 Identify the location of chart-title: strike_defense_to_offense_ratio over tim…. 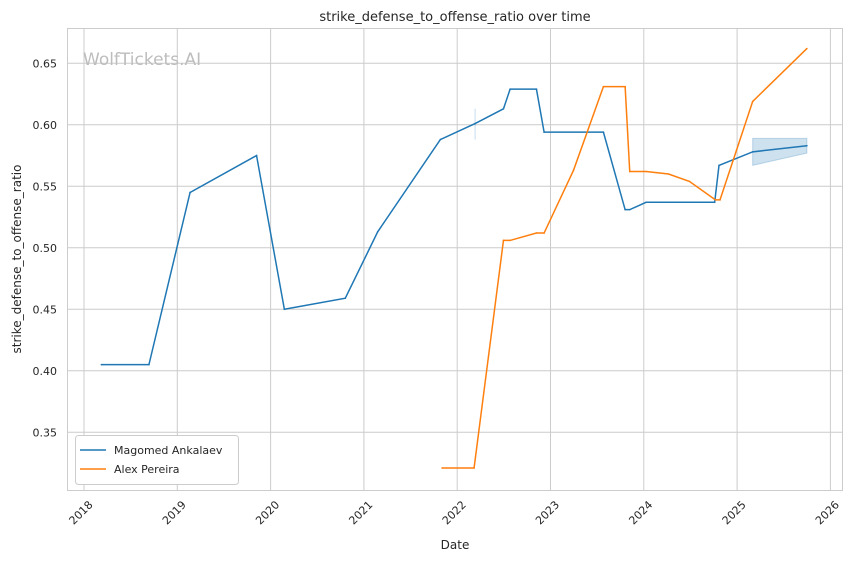
(454, 17).